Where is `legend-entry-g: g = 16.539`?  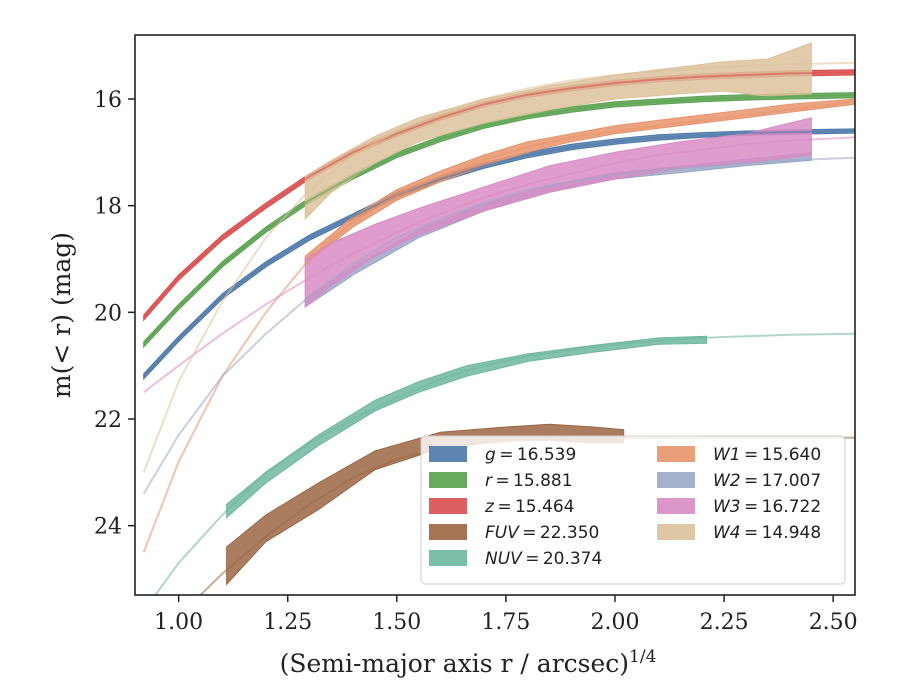 legend-entry-g: g = 16.539 is located at coordinates (502, 455).